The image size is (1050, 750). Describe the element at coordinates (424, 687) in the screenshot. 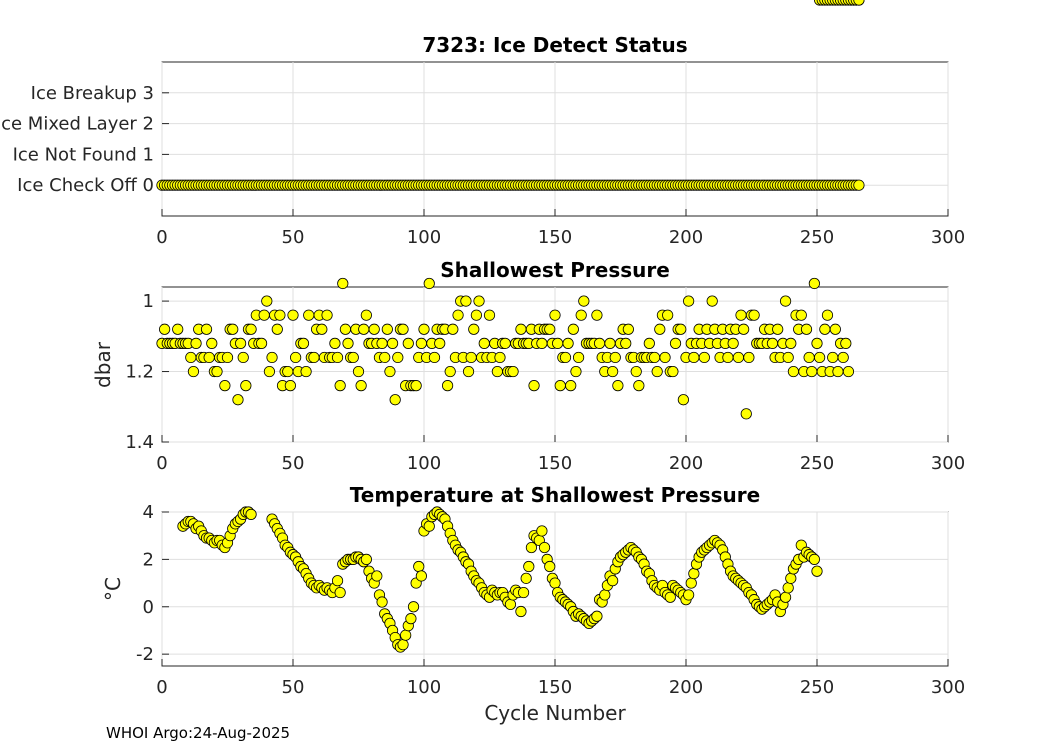

I see `temperature-xtick-label: 100` at that location.